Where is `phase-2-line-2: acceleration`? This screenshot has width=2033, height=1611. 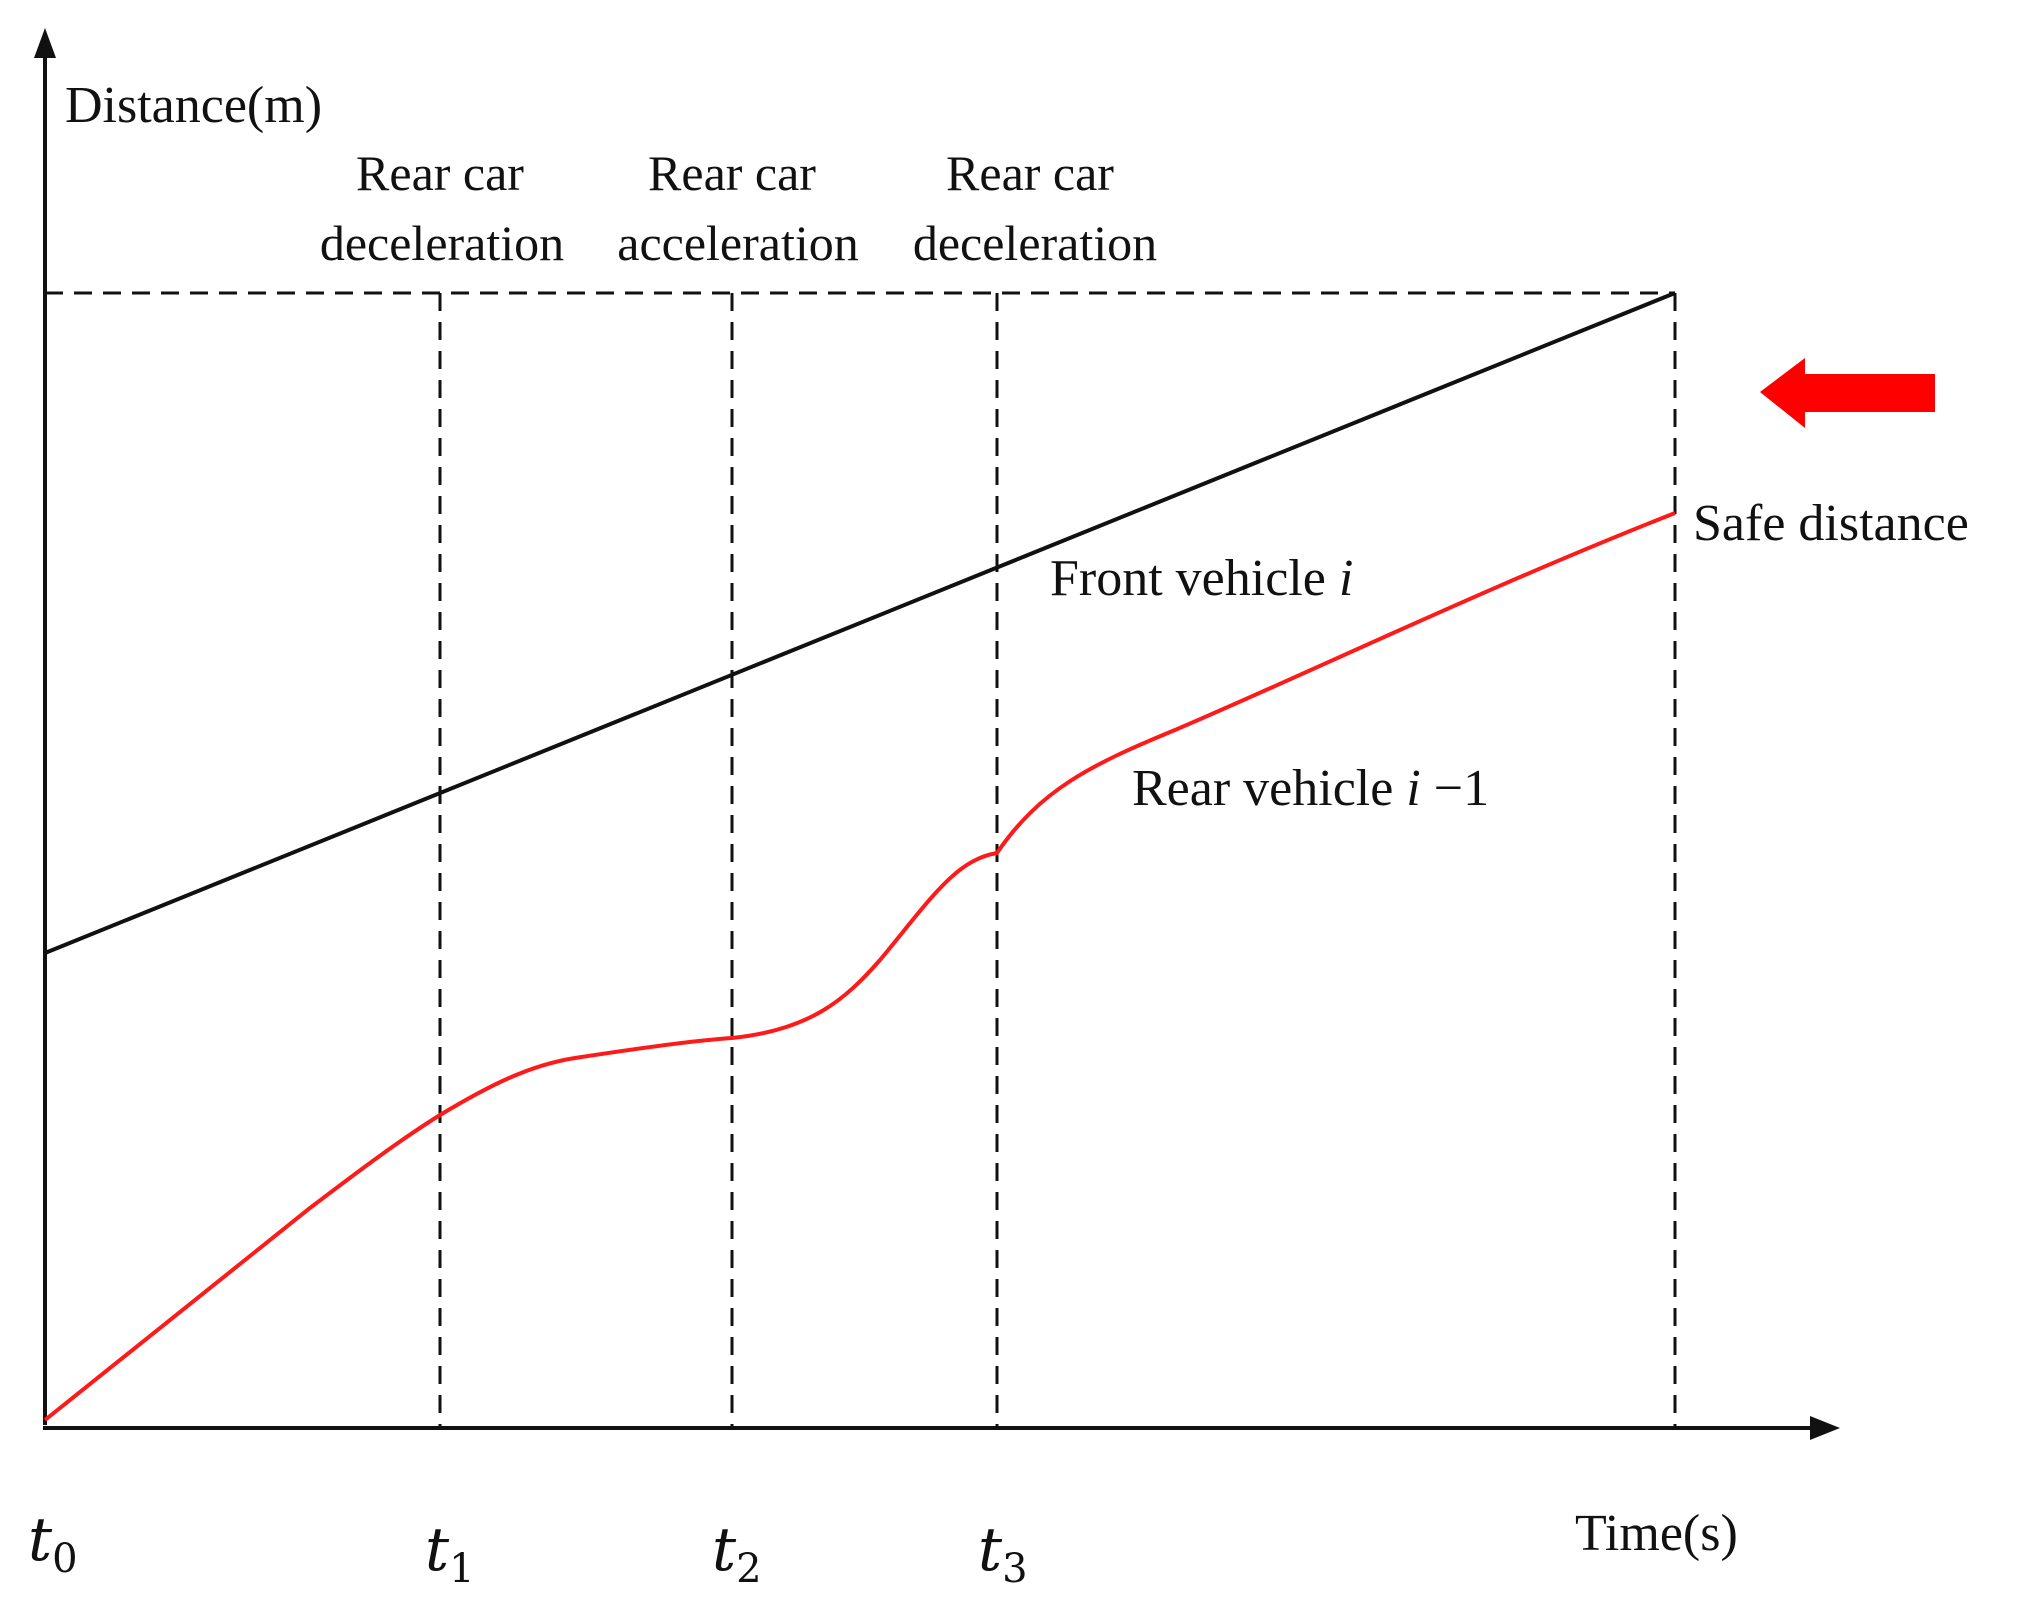
phase-2-line-2: acceleration is located at coordinates (737, 243).